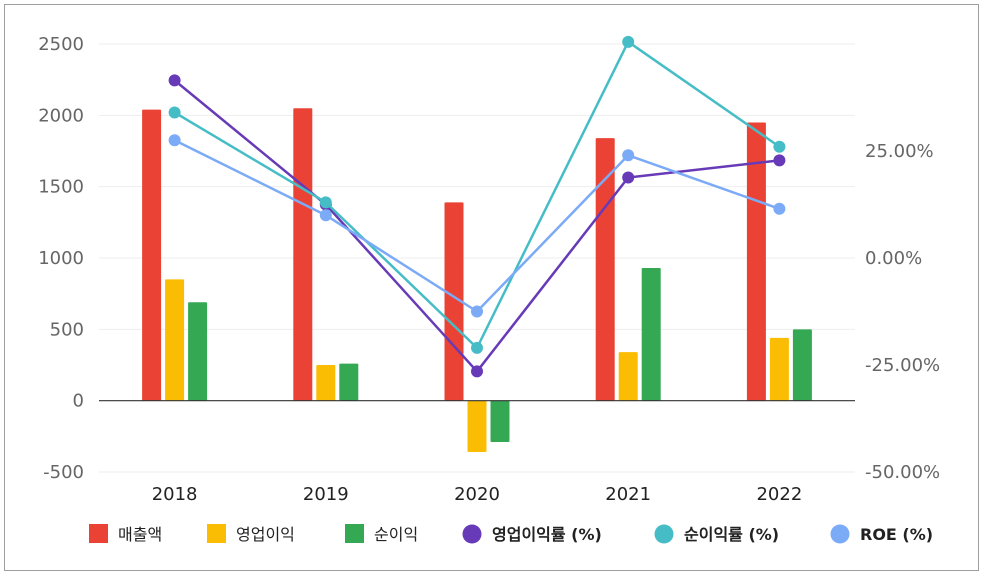 This screenshot has width=985, height=577. What do you see at coordinates (396, 534) in the screenshot?
I see `legend-label: 순이익` at bounding box center [396, 534].